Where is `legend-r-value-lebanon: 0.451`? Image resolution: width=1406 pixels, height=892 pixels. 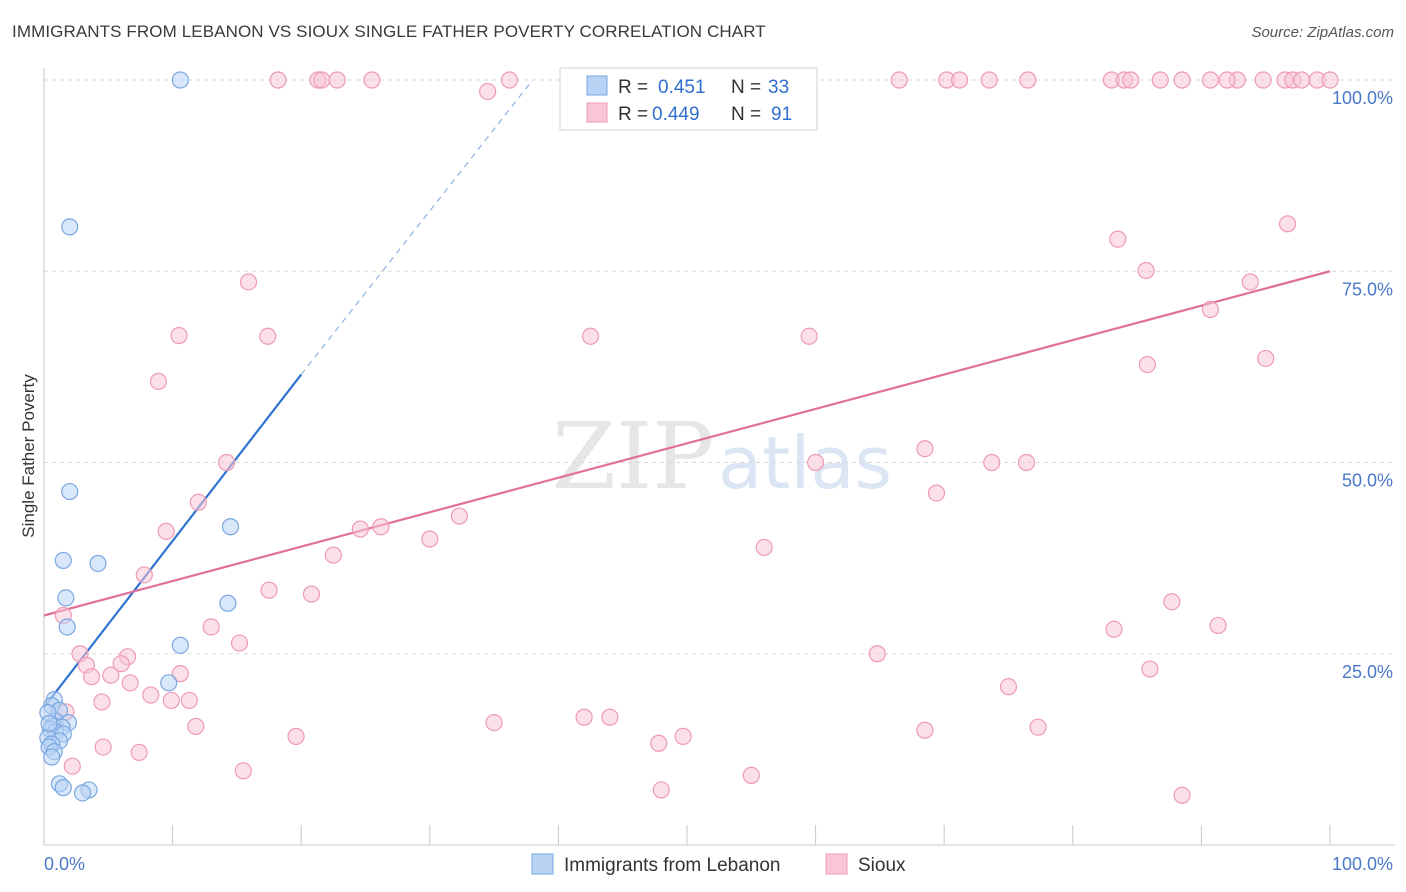 legend-r-value-lebanon: 0.451 is located at coordinates (682, 87).